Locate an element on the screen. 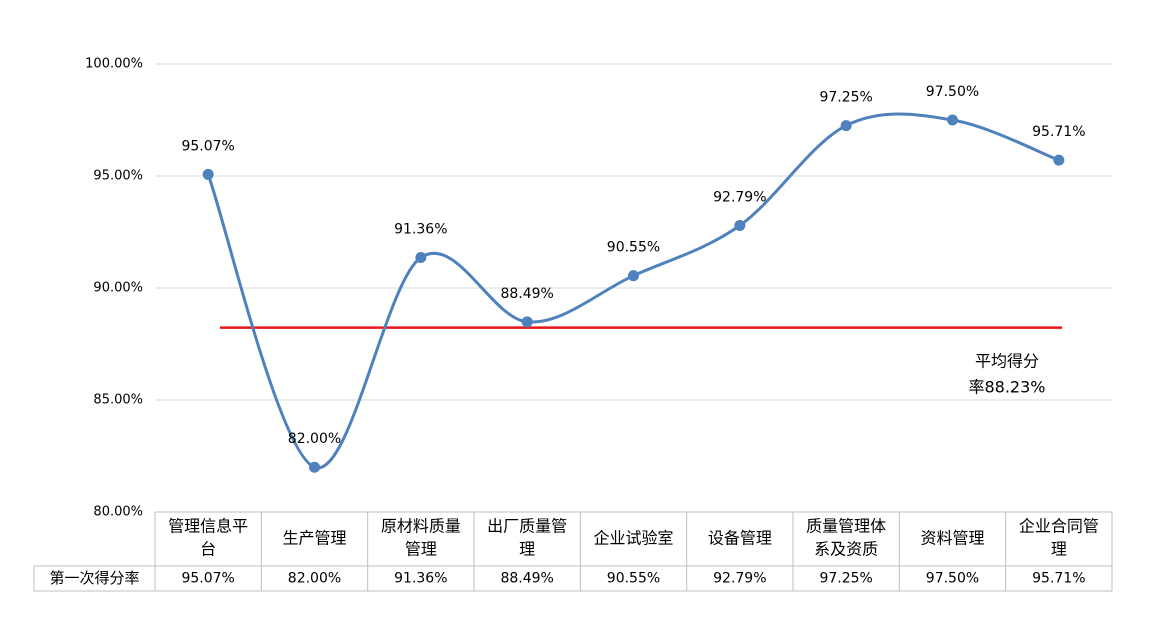  category-label: 原材料质量 is located at coordinates (421, 526).